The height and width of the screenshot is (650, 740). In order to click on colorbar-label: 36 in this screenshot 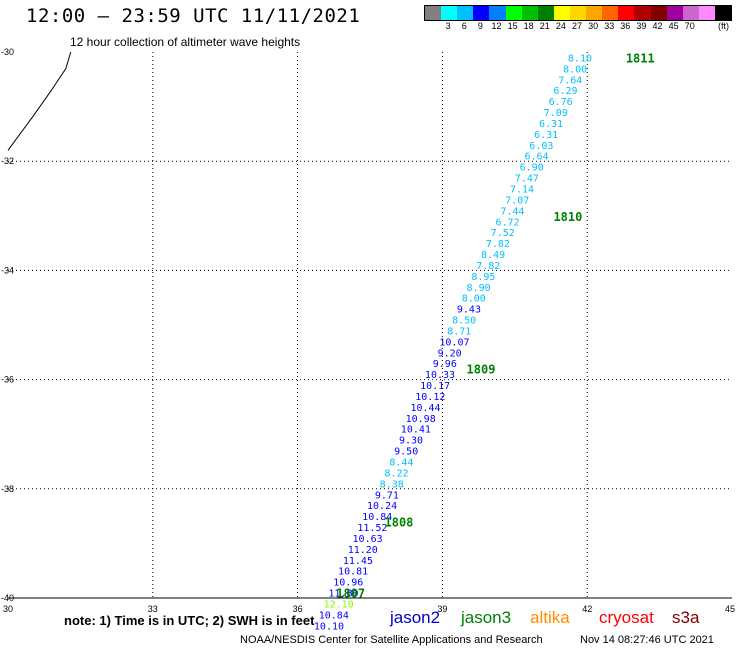, I will do `click(625, 26)`.